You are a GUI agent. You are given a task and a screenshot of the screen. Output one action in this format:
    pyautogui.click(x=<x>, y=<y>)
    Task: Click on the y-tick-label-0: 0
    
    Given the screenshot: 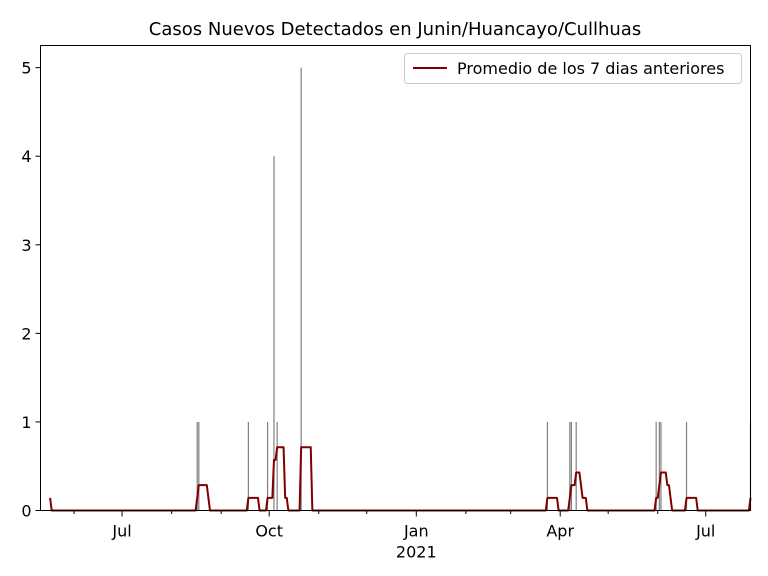 What is the action you would take?
    pyautogui.click(x=26, y=511)
    